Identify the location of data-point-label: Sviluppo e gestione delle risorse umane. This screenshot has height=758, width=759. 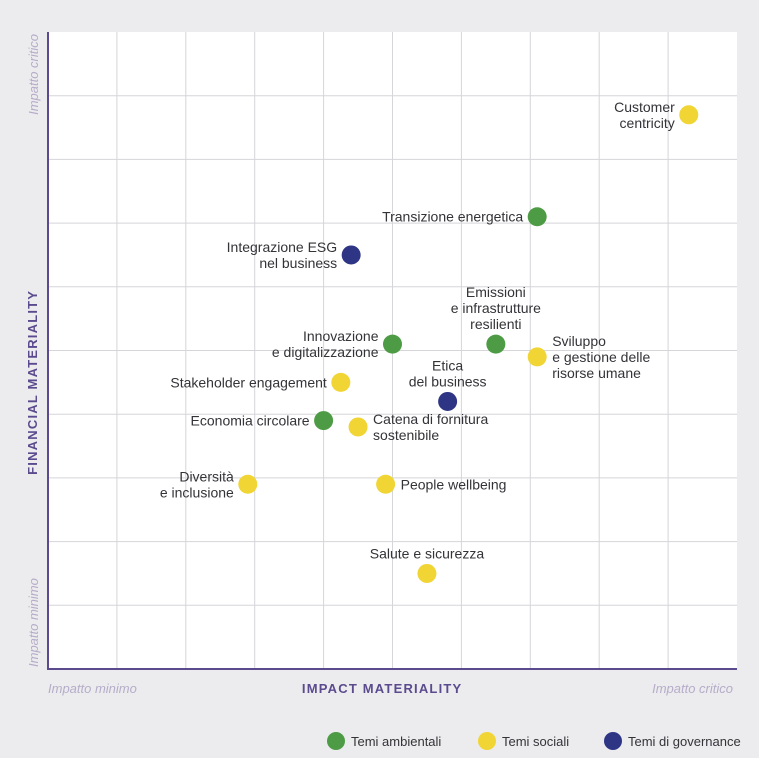
(601, 357).